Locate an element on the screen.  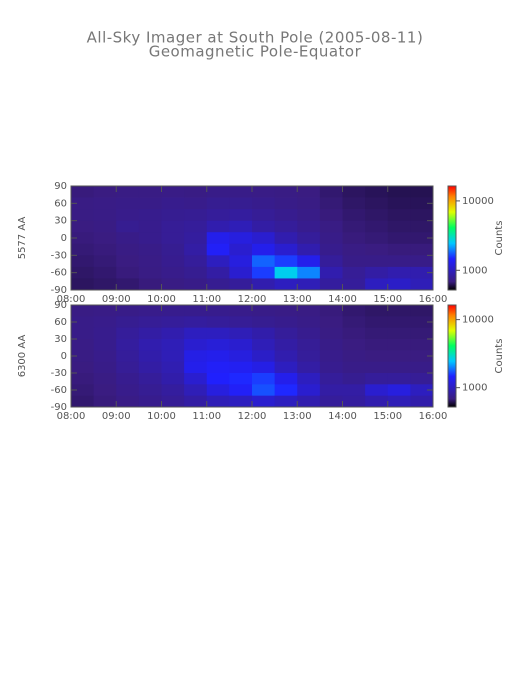
y-tick-label: 30 is located at coordinates (60, 339).